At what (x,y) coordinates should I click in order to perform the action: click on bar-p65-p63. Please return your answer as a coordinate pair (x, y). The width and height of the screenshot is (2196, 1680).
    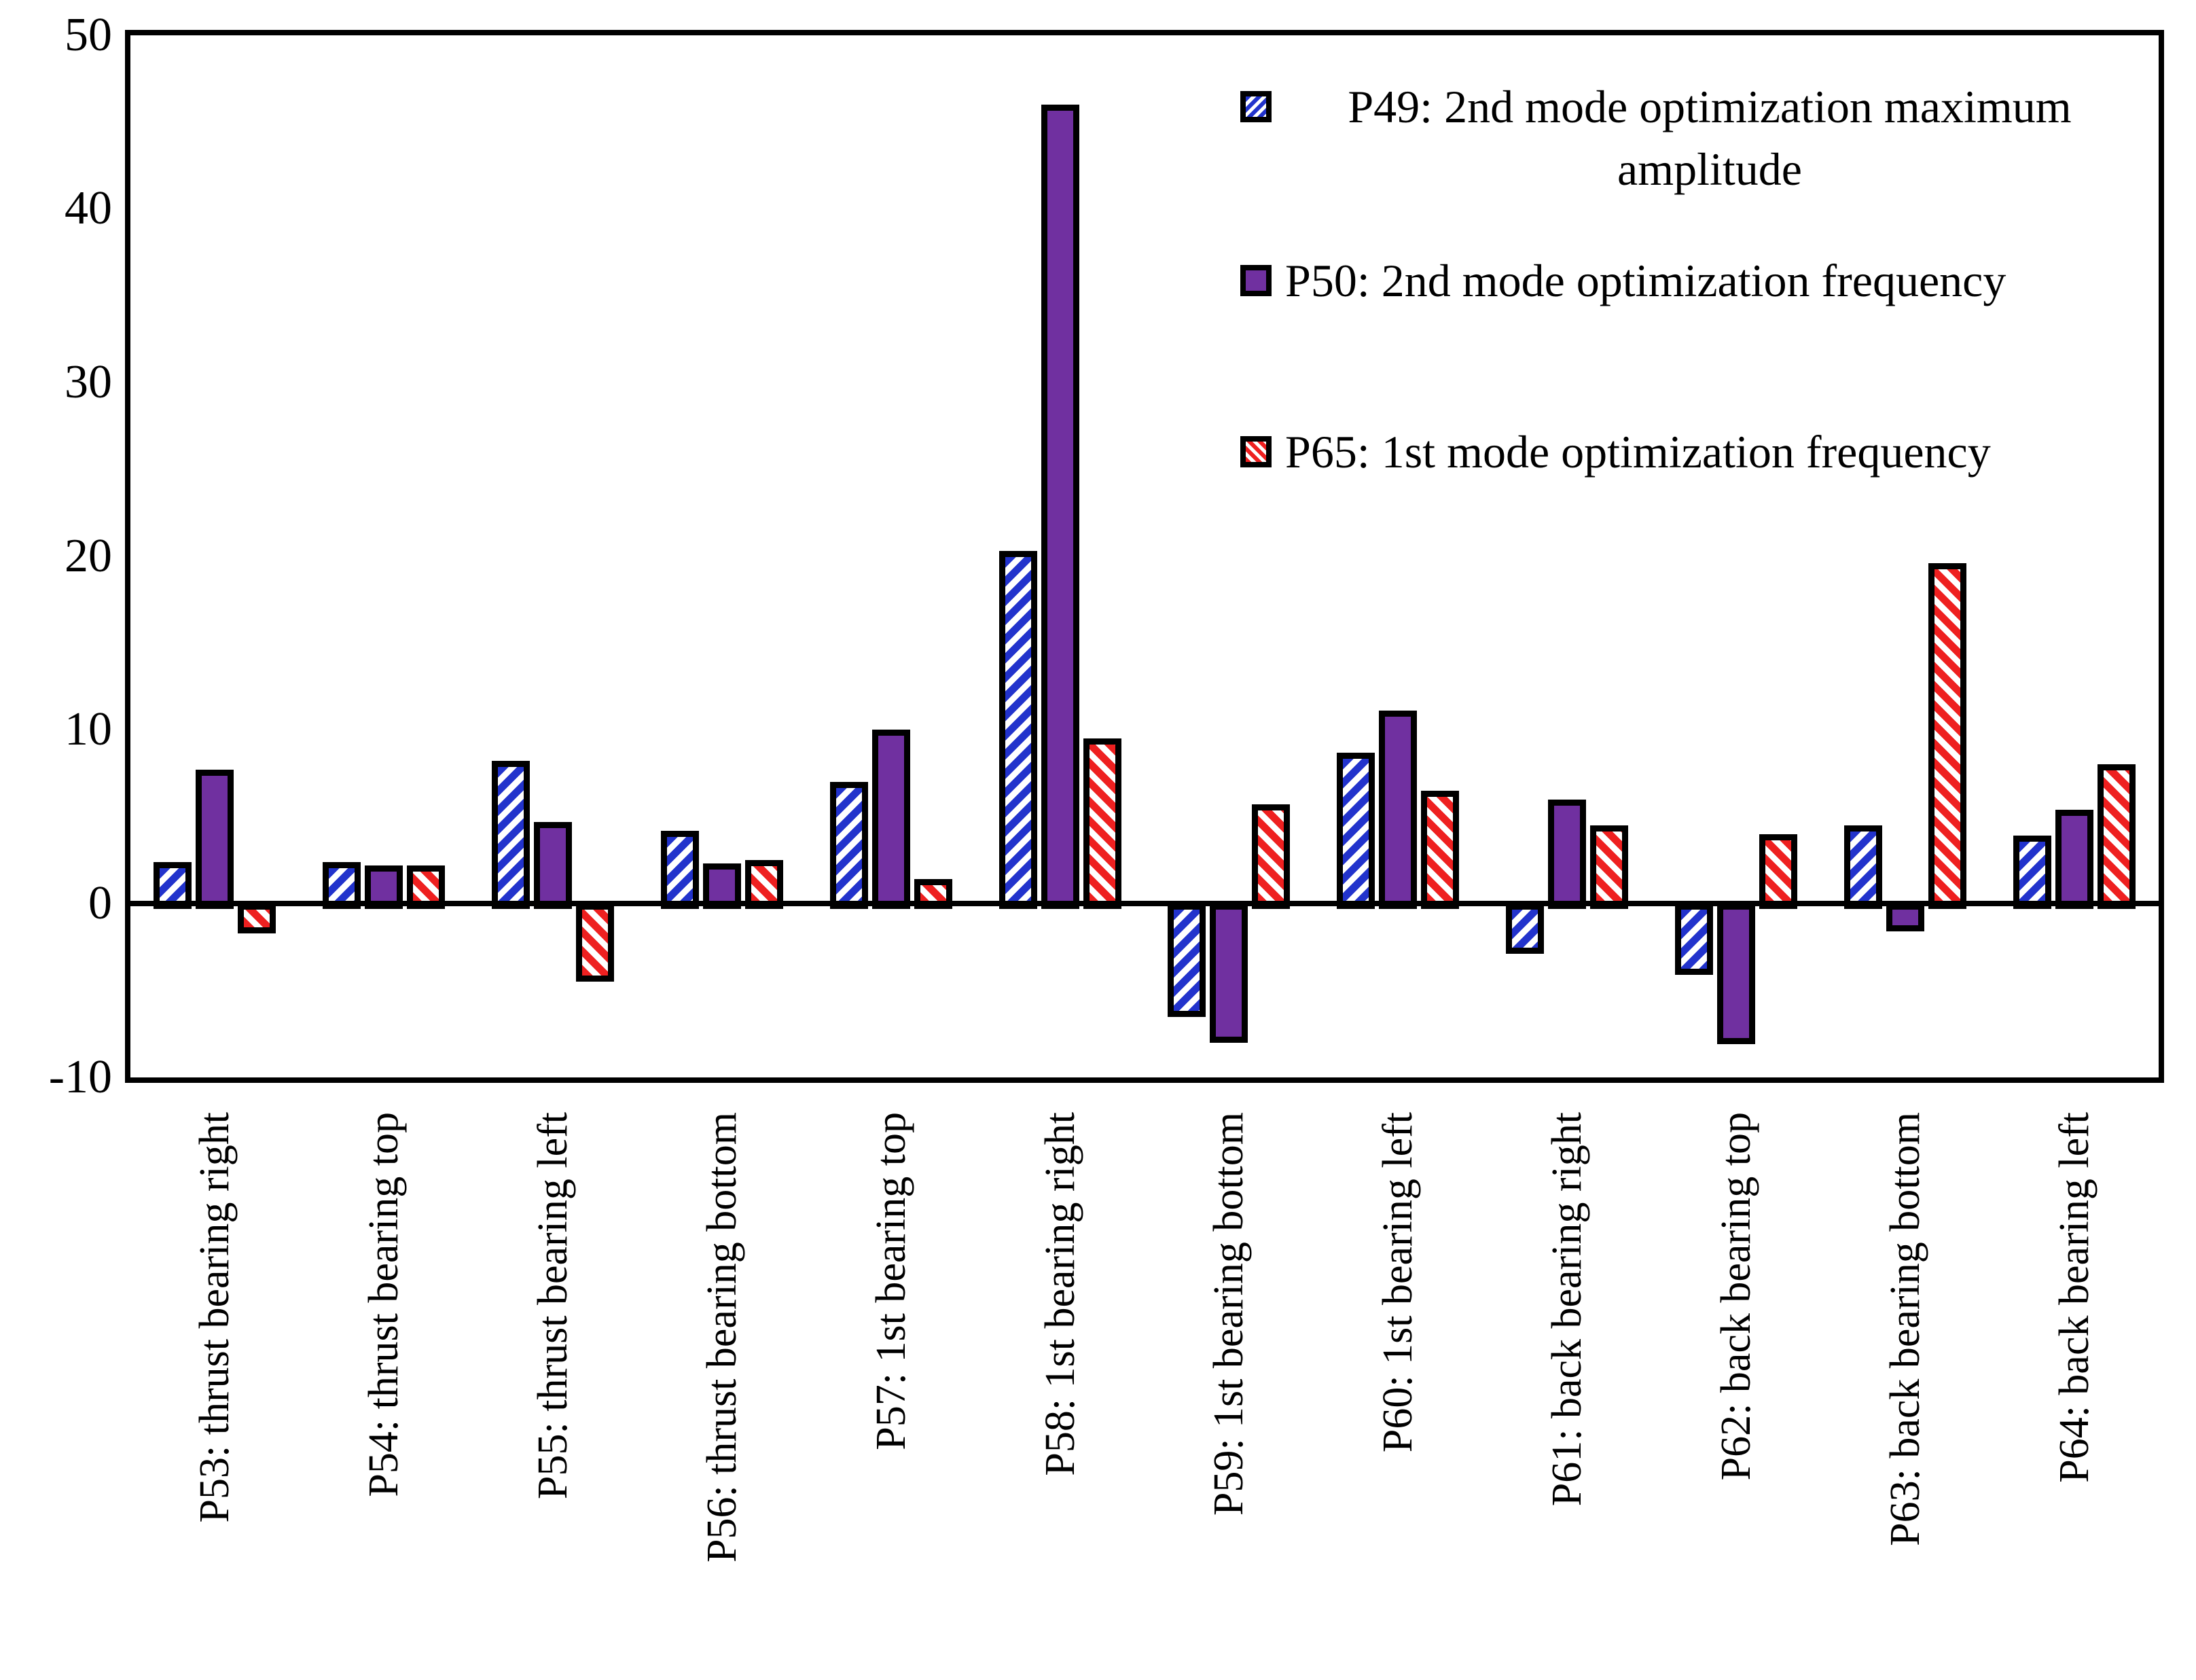
    Looking at the image, I should click on (1947, 735).